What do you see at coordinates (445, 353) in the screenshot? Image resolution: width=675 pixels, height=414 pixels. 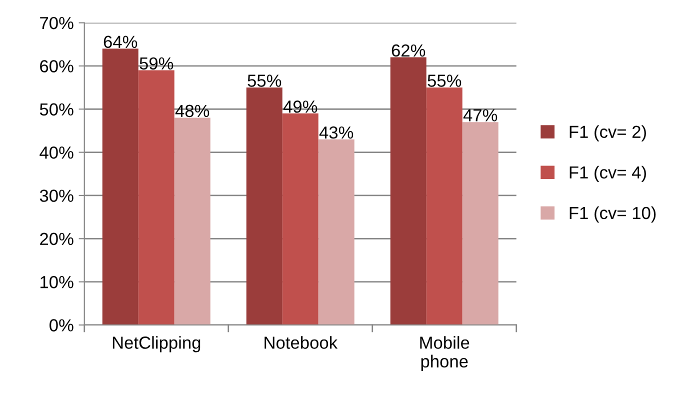 I see `x-tick-label: Mobile phone` at bounding box center [445, 353].